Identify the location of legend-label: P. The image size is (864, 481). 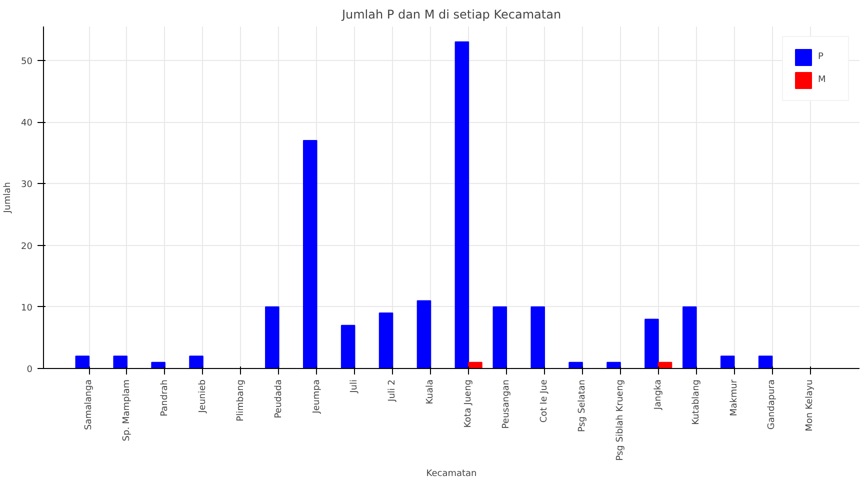
(821, 57).